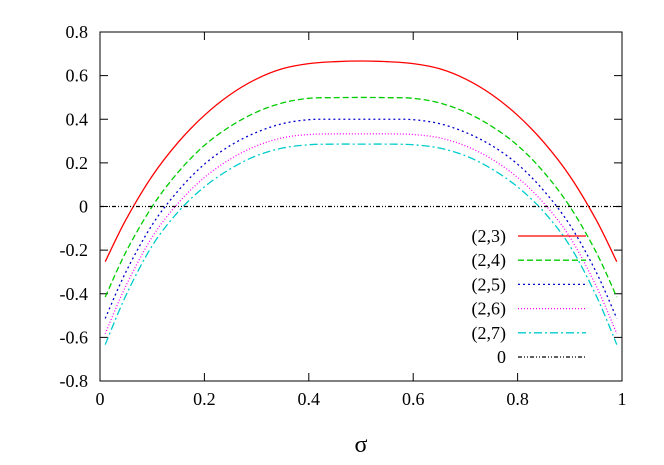  I want to click on y-tick-label: 0.6, so click(77, 76).